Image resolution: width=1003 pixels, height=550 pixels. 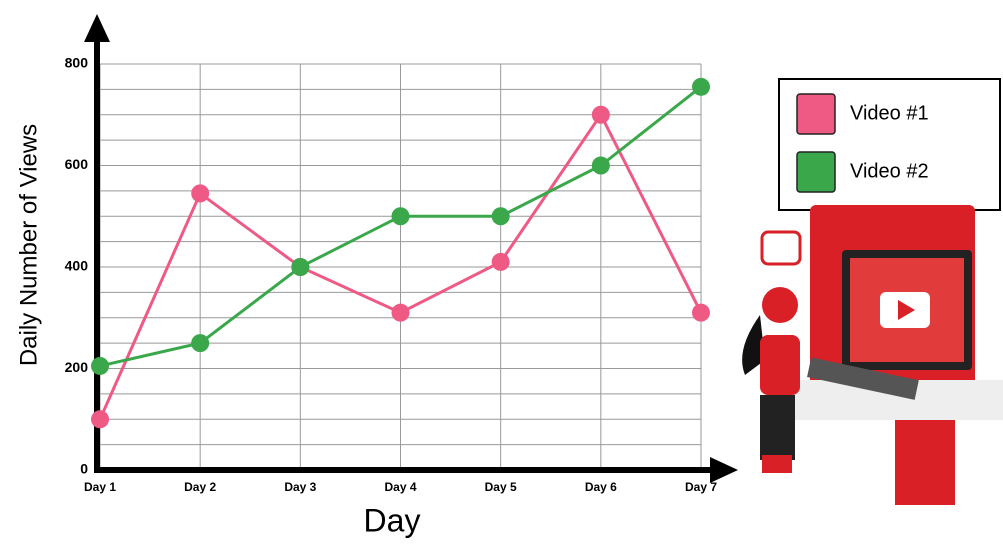 What do you see at coordinates (777, 427) in the screenshot?
I see `illustration-legs` at bounding box center [777, 427].